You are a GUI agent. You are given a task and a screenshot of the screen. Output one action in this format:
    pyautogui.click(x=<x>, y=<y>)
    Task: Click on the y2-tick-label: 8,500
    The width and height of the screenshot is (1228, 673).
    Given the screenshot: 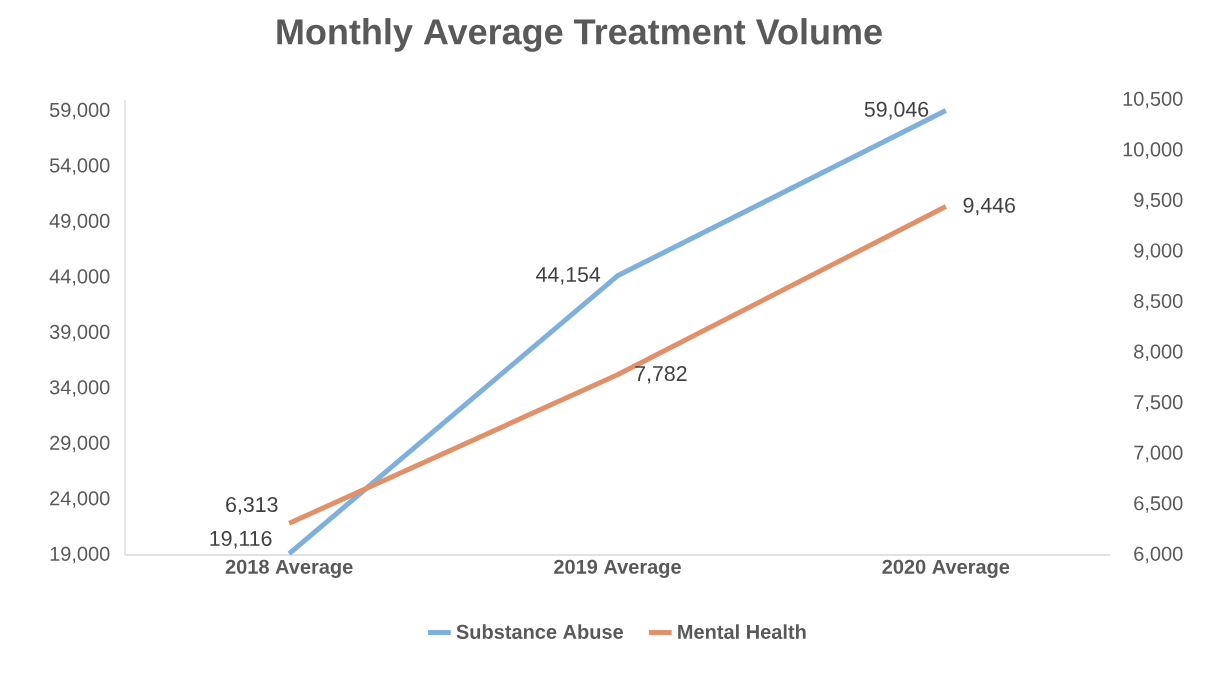 What is the action you would take?
    pyautogui.click(x=1158, y=302)
    